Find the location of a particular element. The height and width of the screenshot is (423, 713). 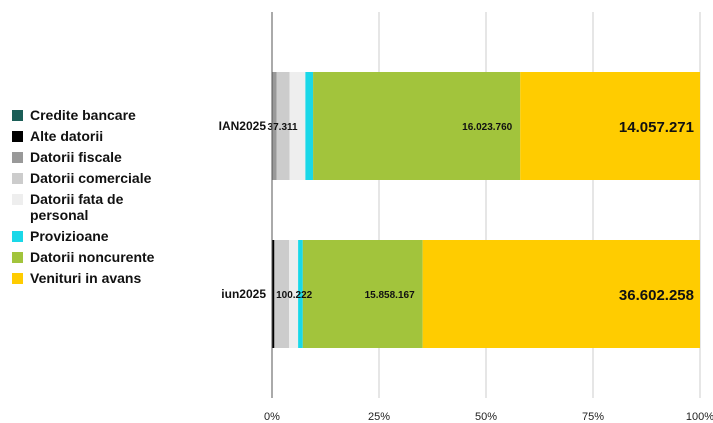

legend-label: Credite bancare is located at coordinates (83, 115).